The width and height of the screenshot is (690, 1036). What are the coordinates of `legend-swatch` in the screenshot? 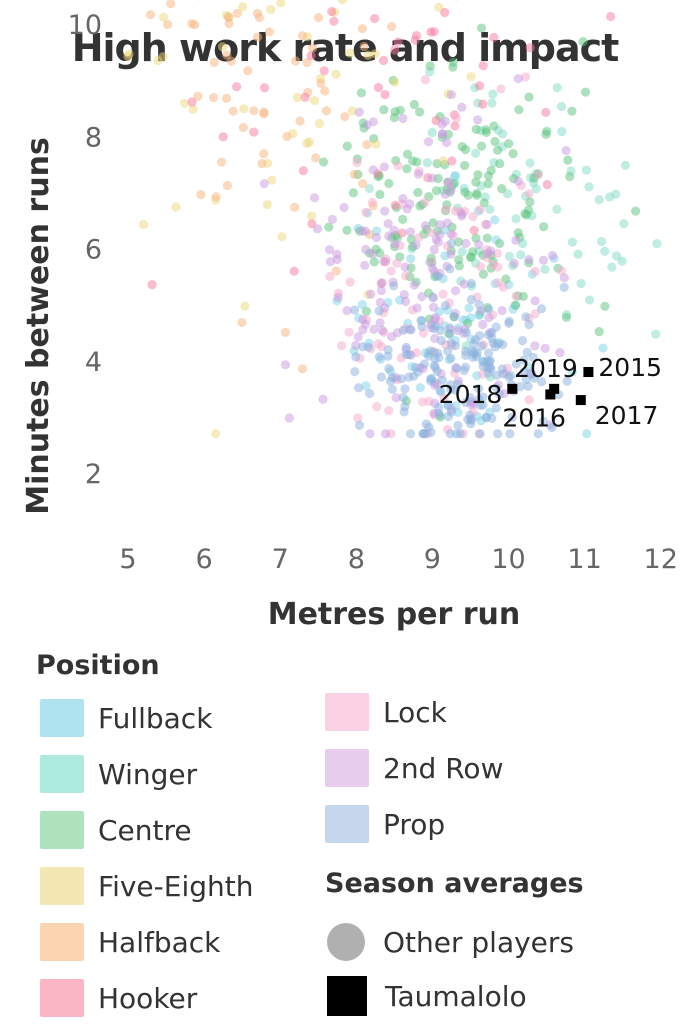 It's located at (62, 830).